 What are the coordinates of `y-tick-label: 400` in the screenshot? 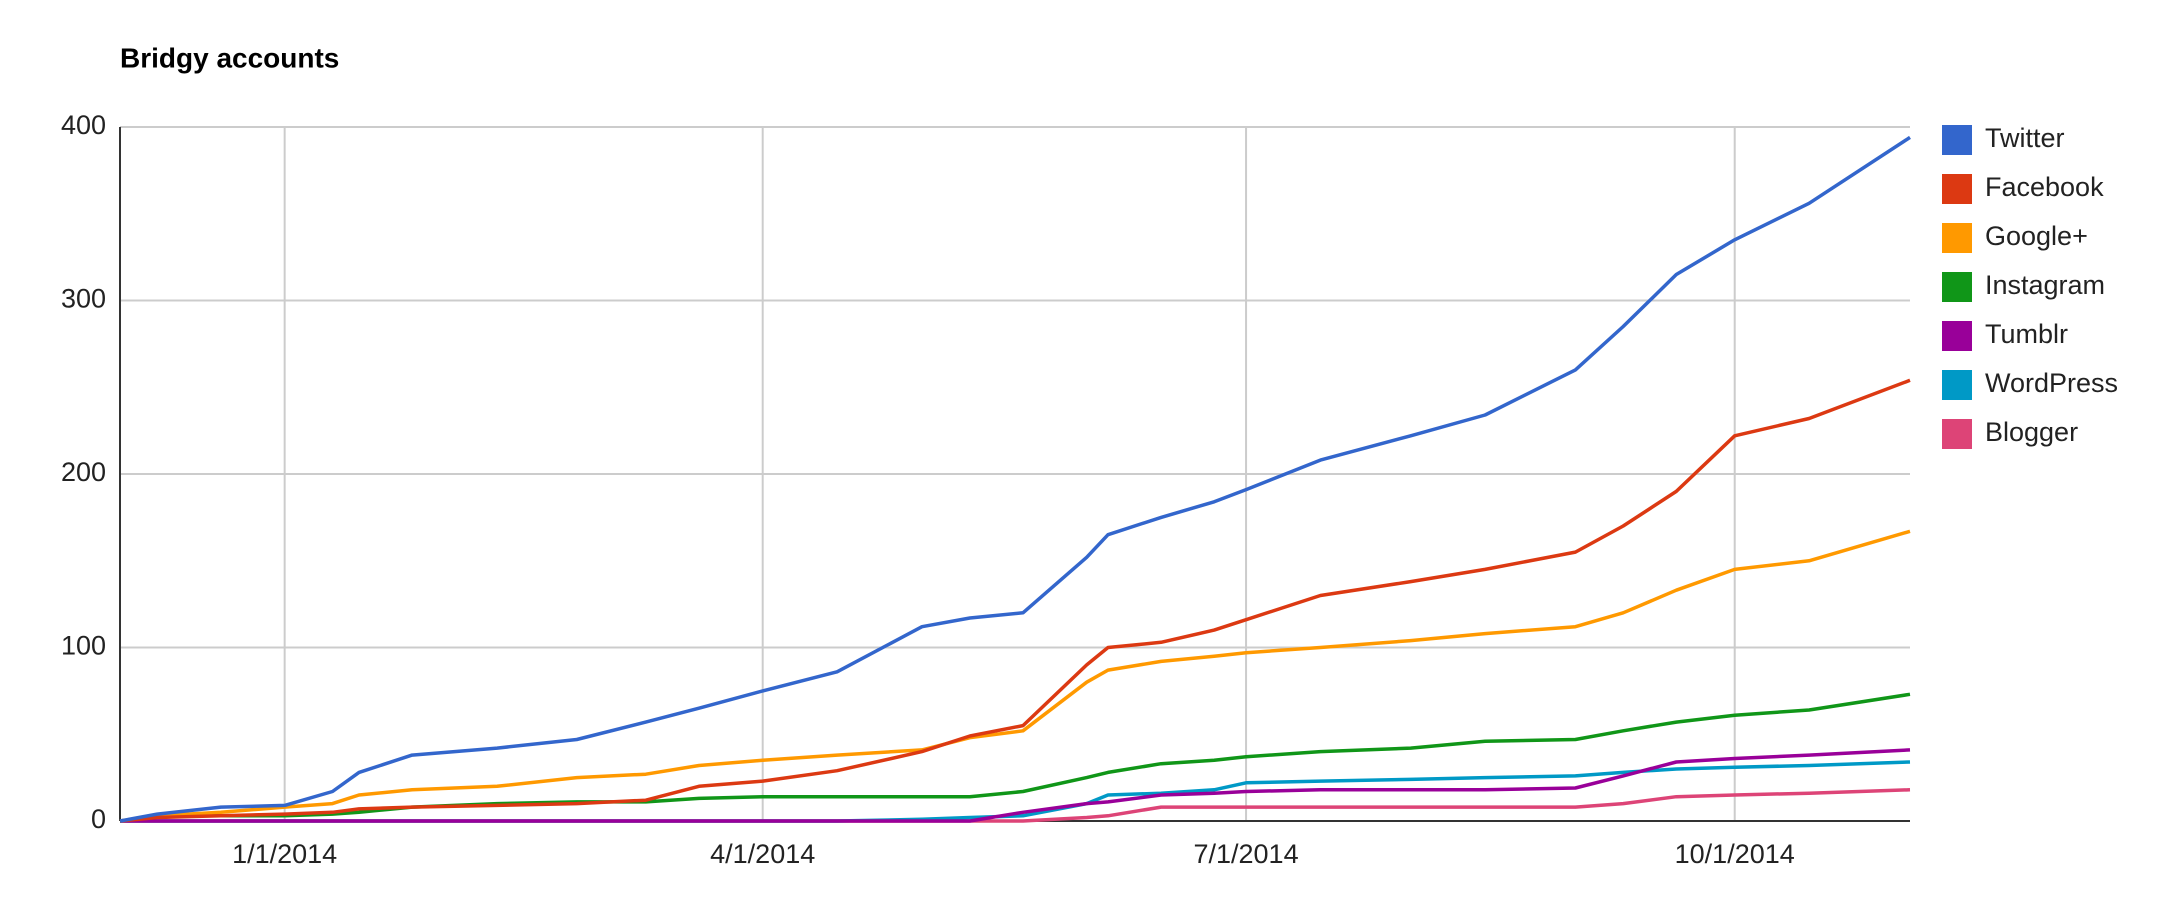 It's located at (83, 125).